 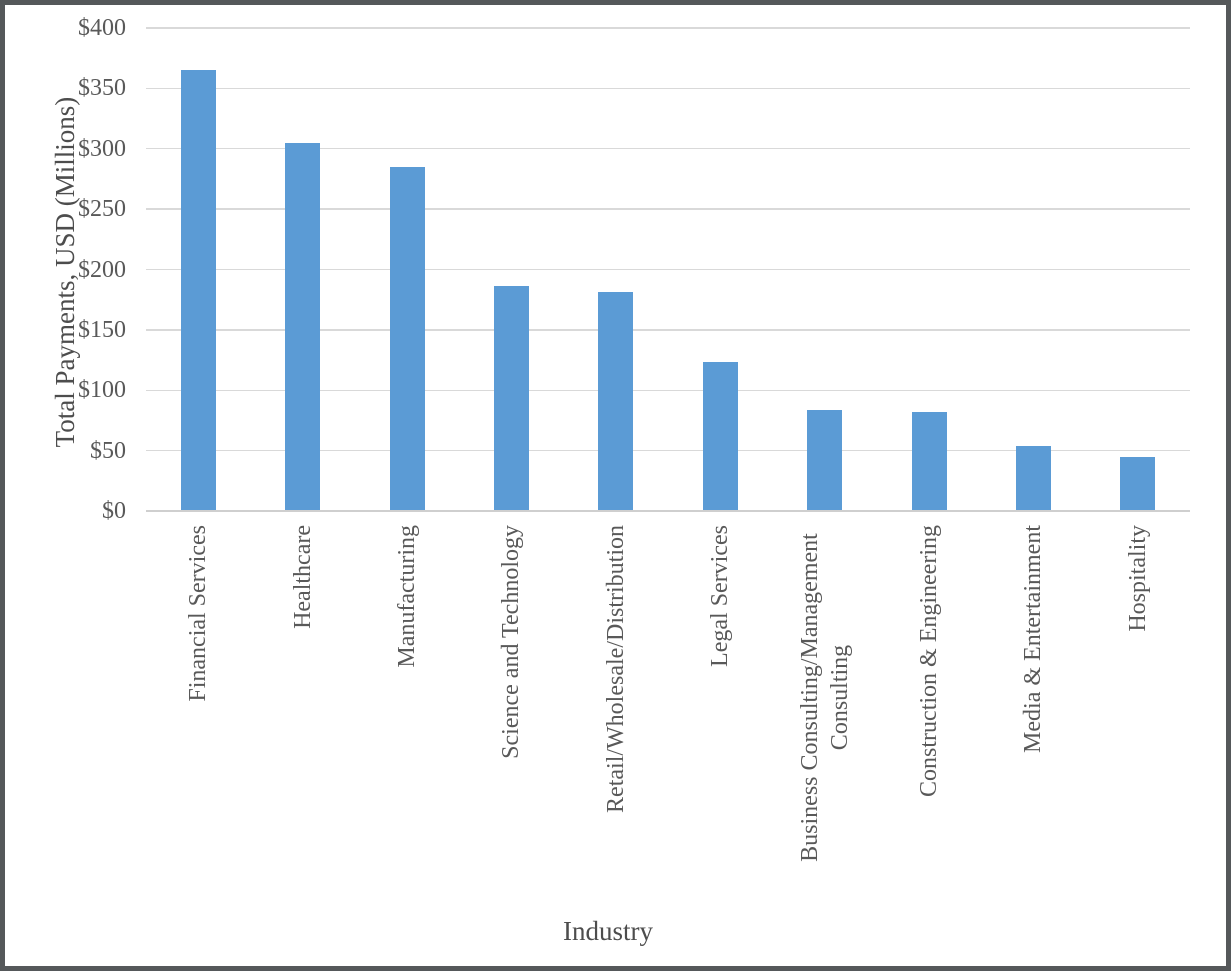 What do you see at coordinates (198, 613) in the screenshot?
I see `x-axis-category-label: Financial Services` at bounding box center [198, 613].